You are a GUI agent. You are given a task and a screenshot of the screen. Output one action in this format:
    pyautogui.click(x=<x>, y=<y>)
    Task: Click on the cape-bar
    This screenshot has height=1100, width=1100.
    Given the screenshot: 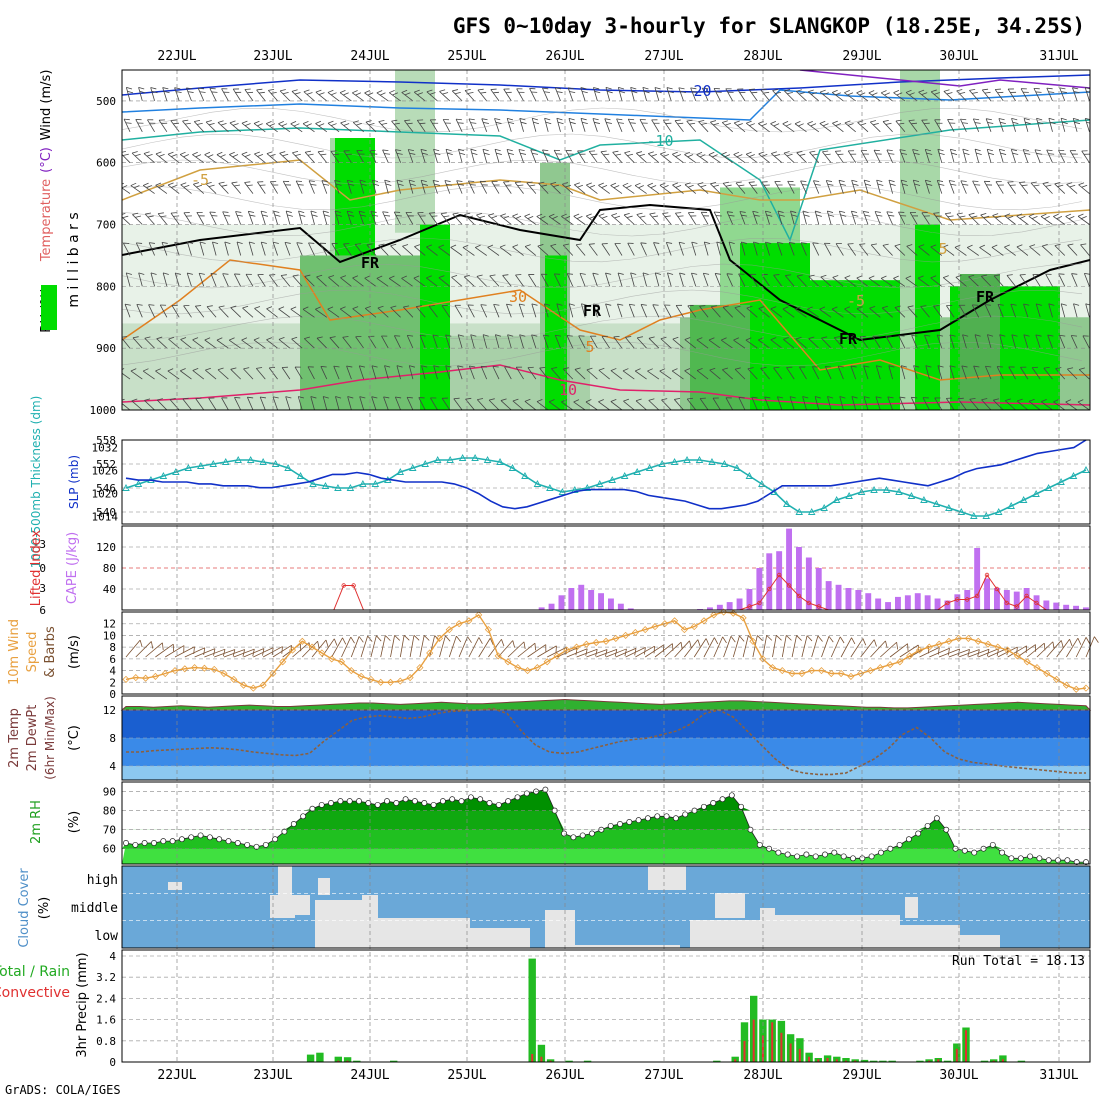 What is the action you would take?
    pyautogui.click(x=987, y=594)
    